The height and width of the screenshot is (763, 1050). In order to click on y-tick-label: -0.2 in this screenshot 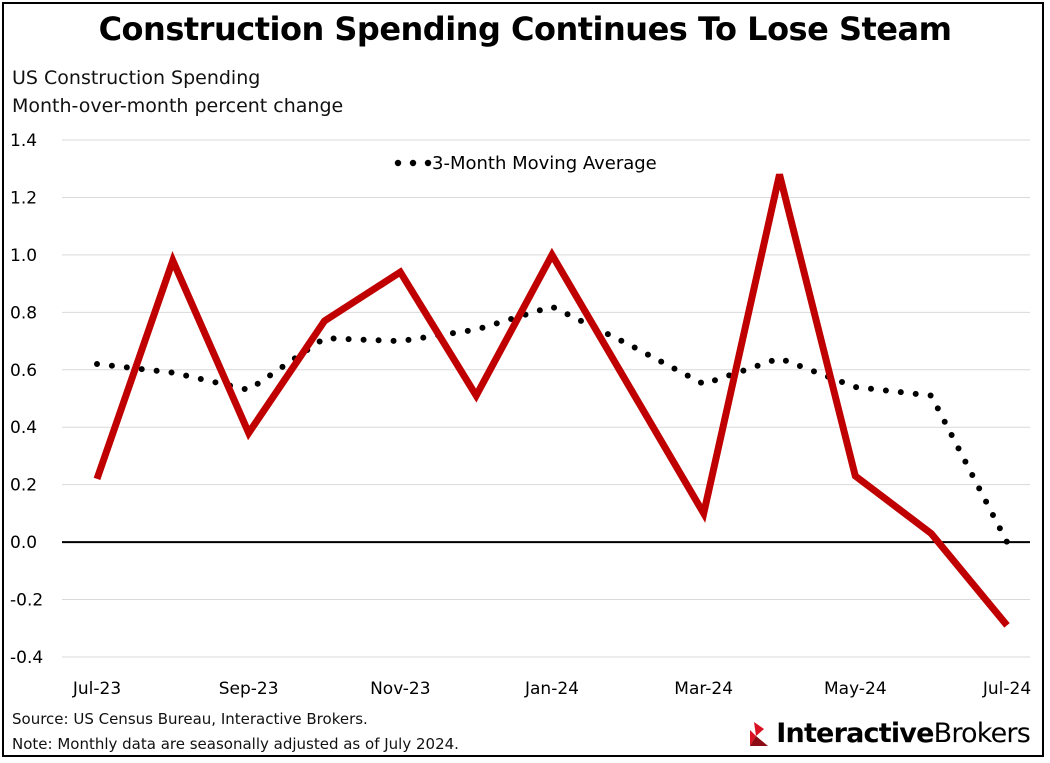, I will do `click(26, 601)`.